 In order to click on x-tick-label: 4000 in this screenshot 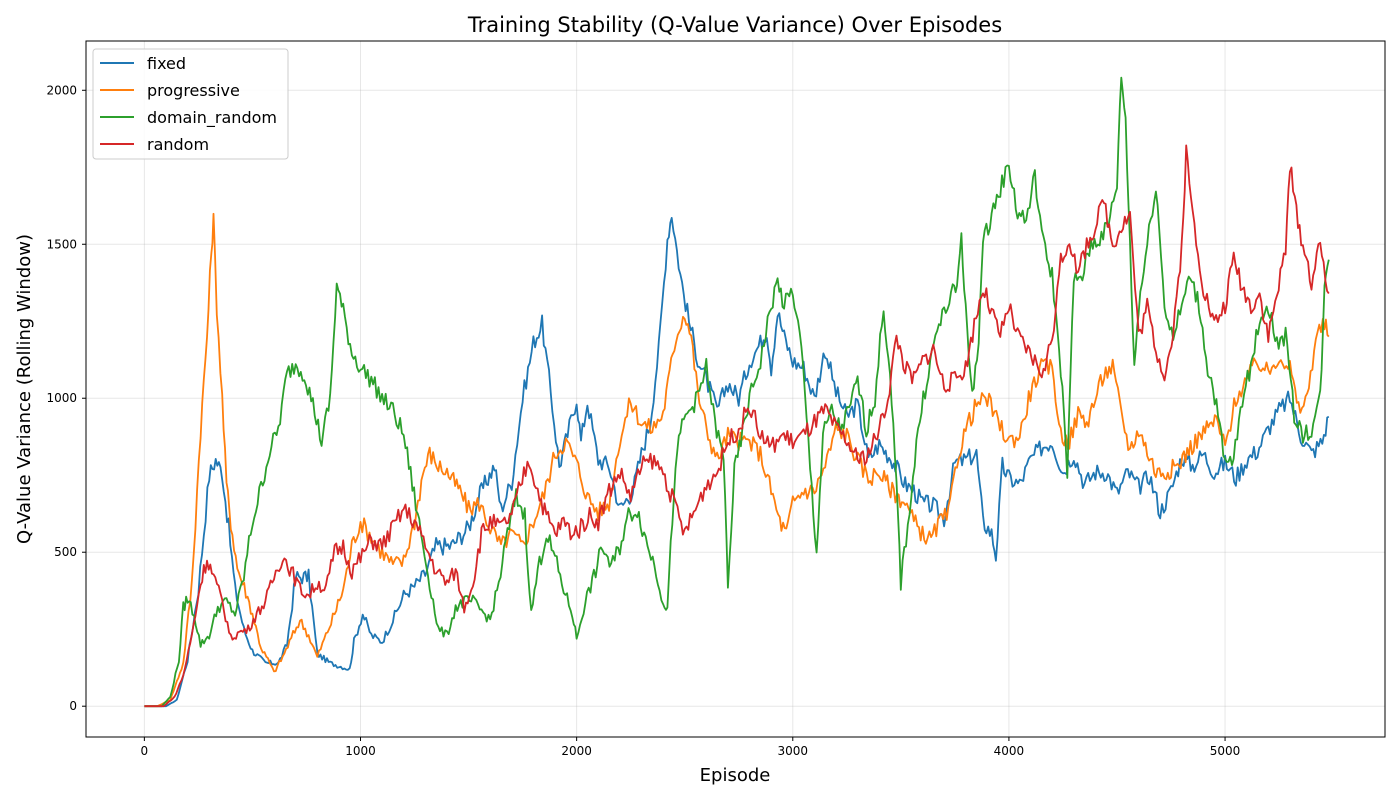, I will do `click(1009, 751)`.